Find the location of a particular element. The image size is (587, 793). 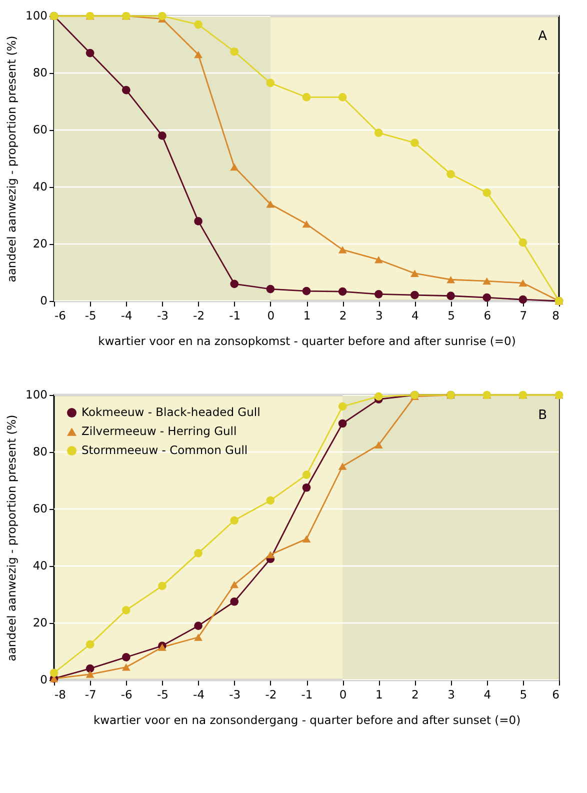

x-axis-title: kwartier voor en na zonsondergang - quarter before and after sunset (=0) is located at coordinates (307, 720).